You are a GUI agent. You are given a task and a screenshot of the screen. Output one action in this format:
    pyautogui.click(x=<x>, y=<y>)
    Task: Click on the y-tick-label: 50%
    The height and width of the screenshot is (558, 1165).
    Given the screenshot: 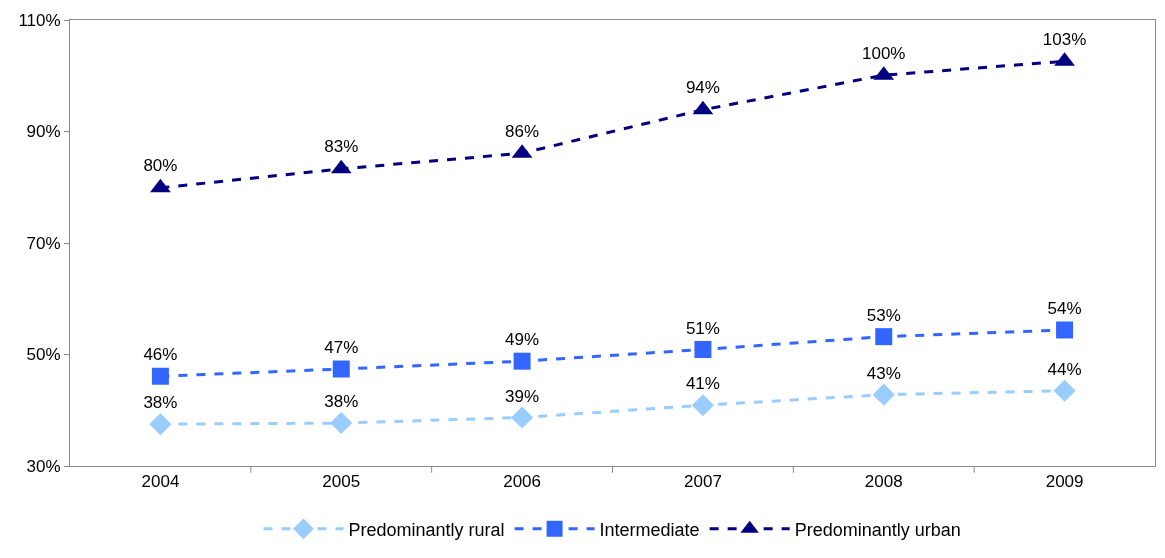 What is the action you would take?
    pyautogui.click(x=43, y=355)
    